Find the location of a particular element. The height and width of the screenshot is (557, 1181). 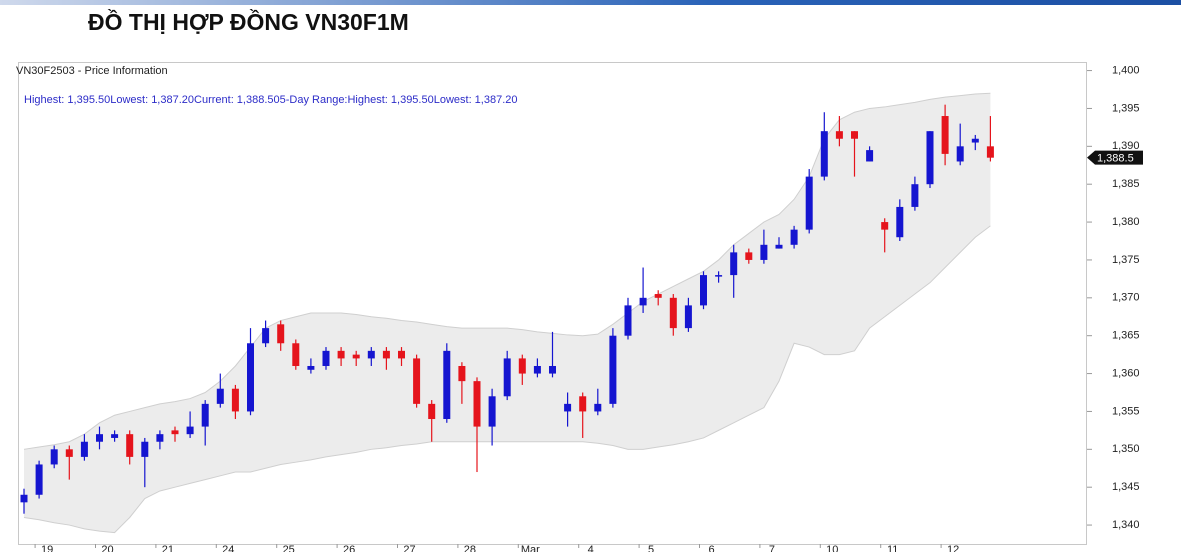

chart-title: VN30F2503 - Price Information is located at coordinates (92, 71).